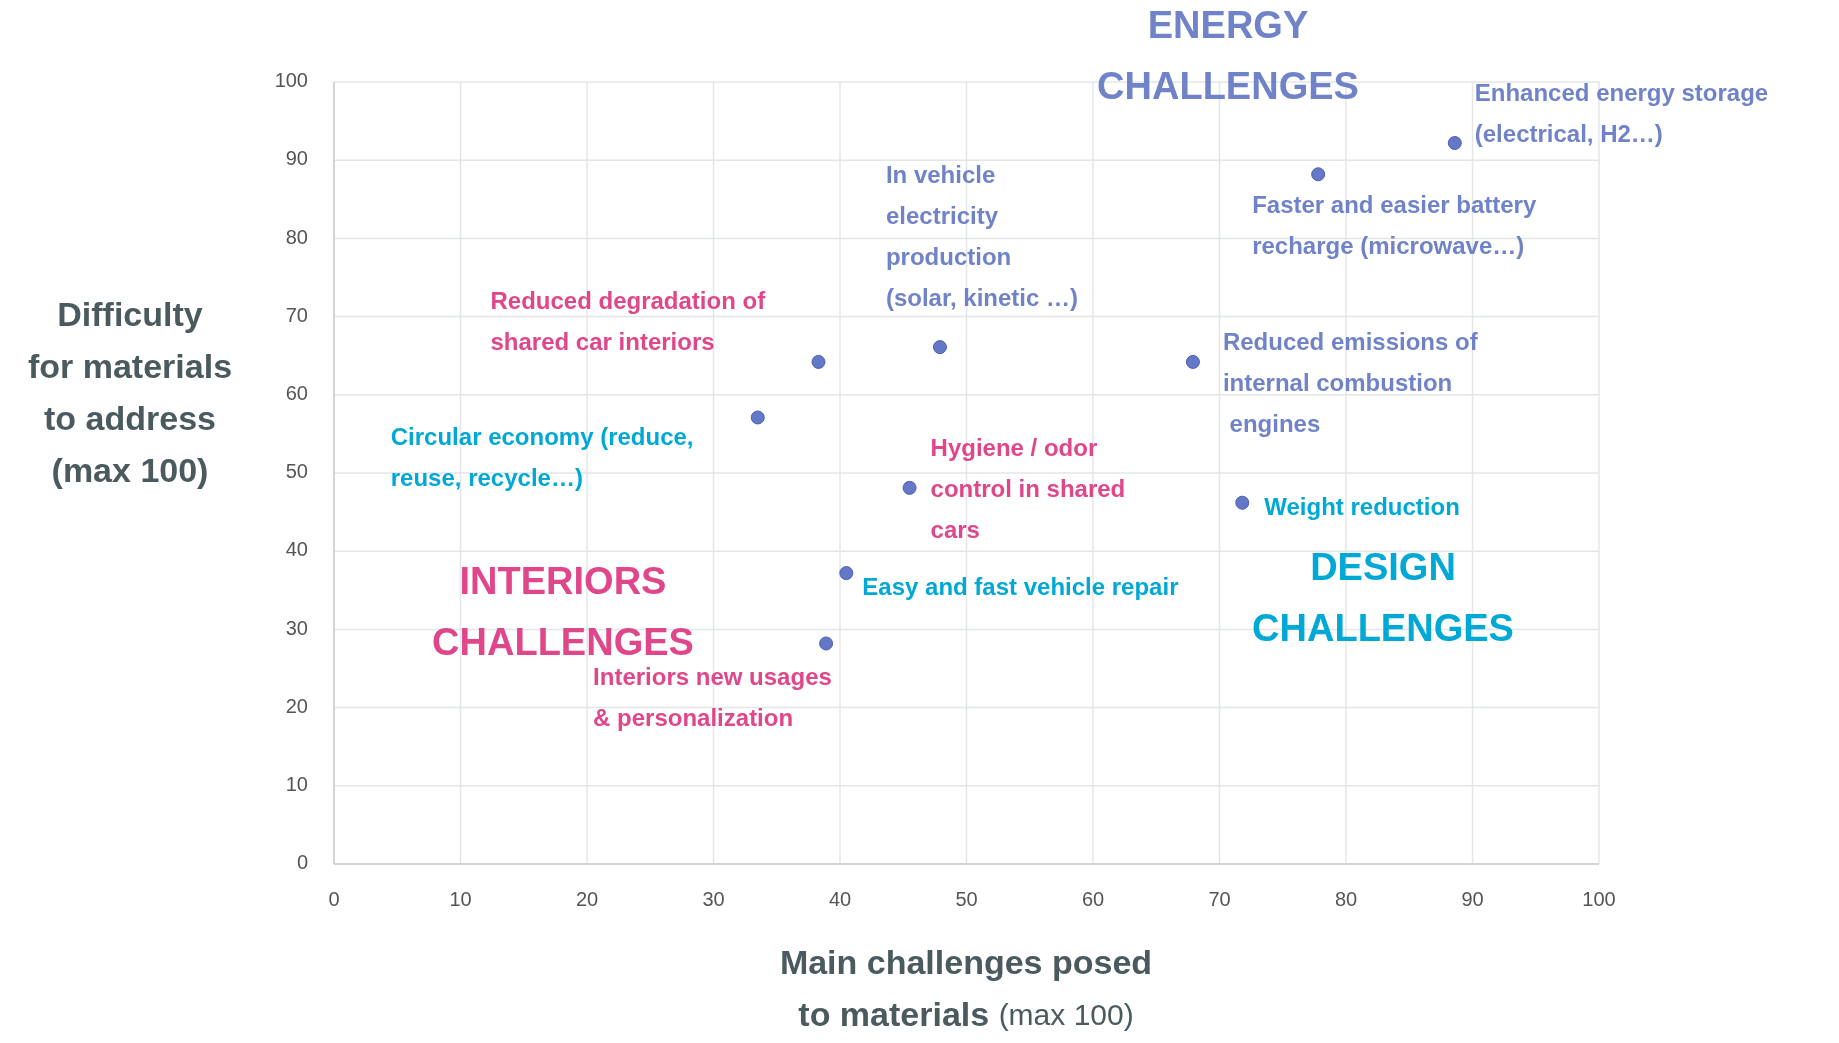  Describe the element at coordinates (966, 987) in the screenshot. I see `x-axis-title: Main challenges posed to materials (max 100)` at that location.